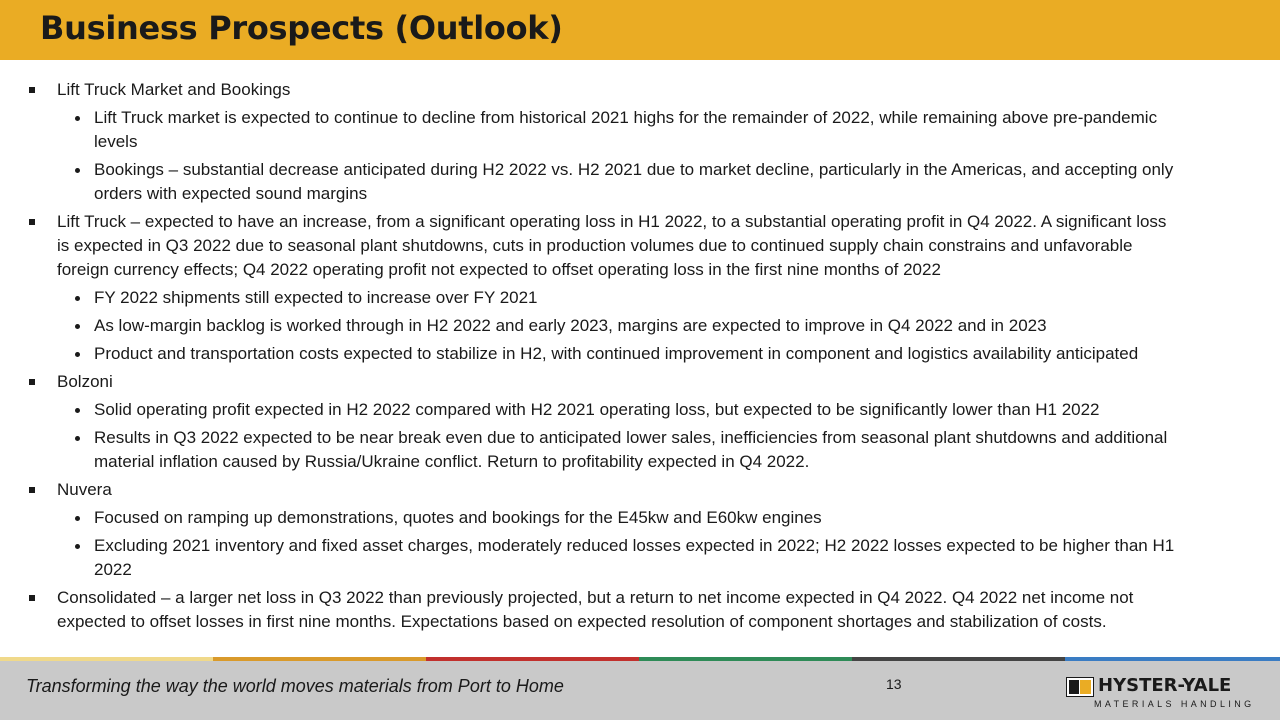 The image size is (1280, 720). I want to click on bullet-text: Bolzoni, so click(85, 381).